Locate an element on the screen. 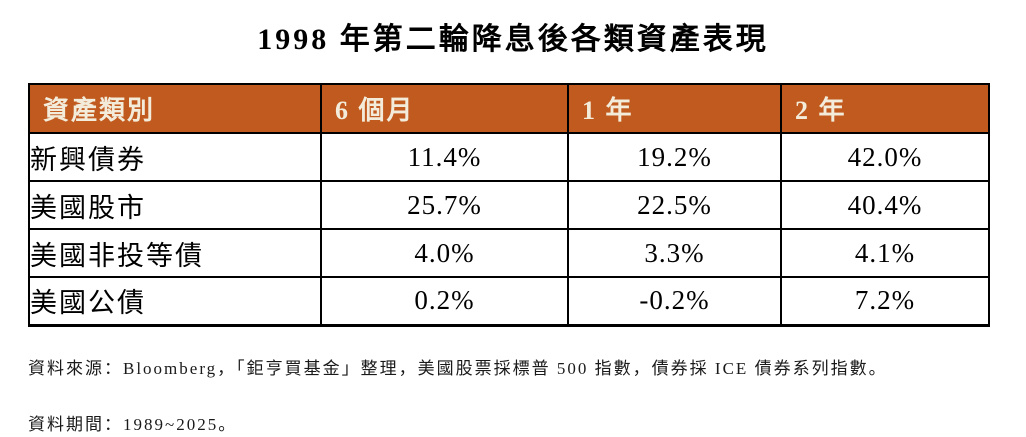 This screenshot has height=437, width=1026. row-label-us-high-yield: 美國非投等債 is located at coordinates (175, 253).